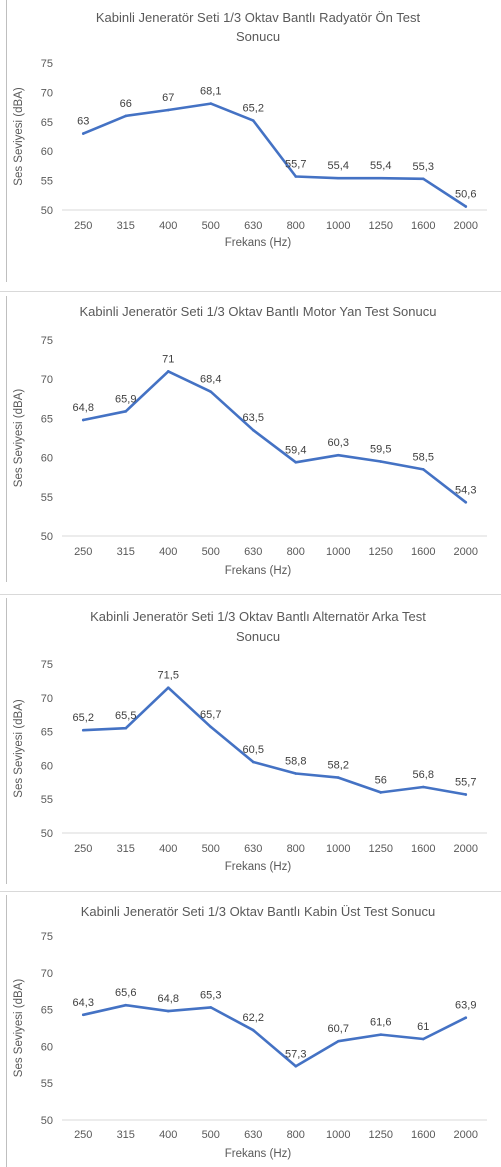  I want to click on y-tick-label: 65, so click(47, 733).